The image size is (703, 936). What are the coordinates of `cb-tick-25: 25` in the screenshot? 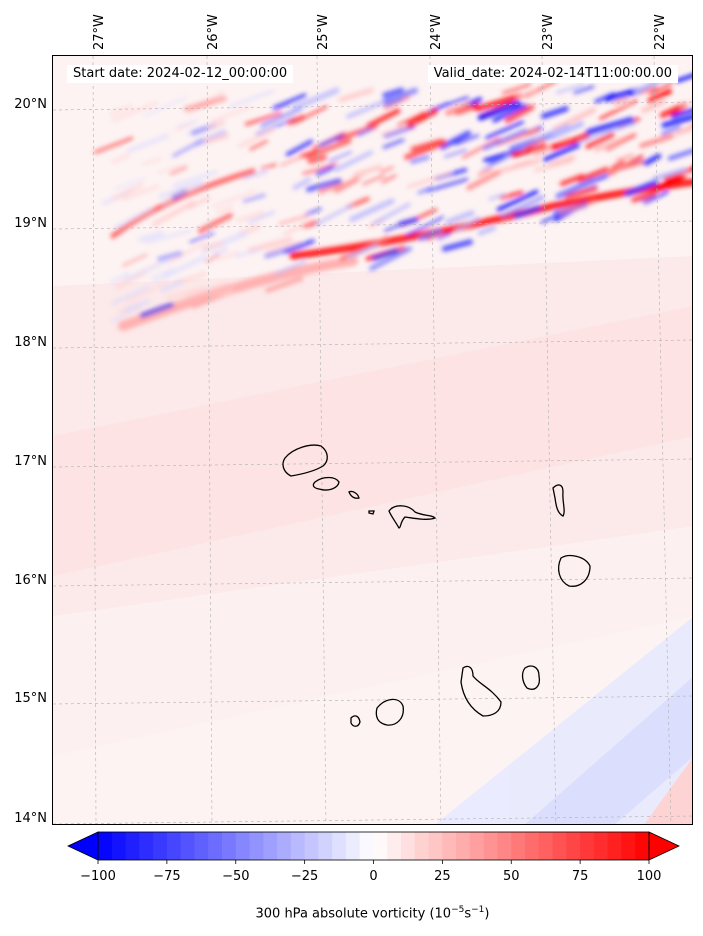 It's located at (442, 876).